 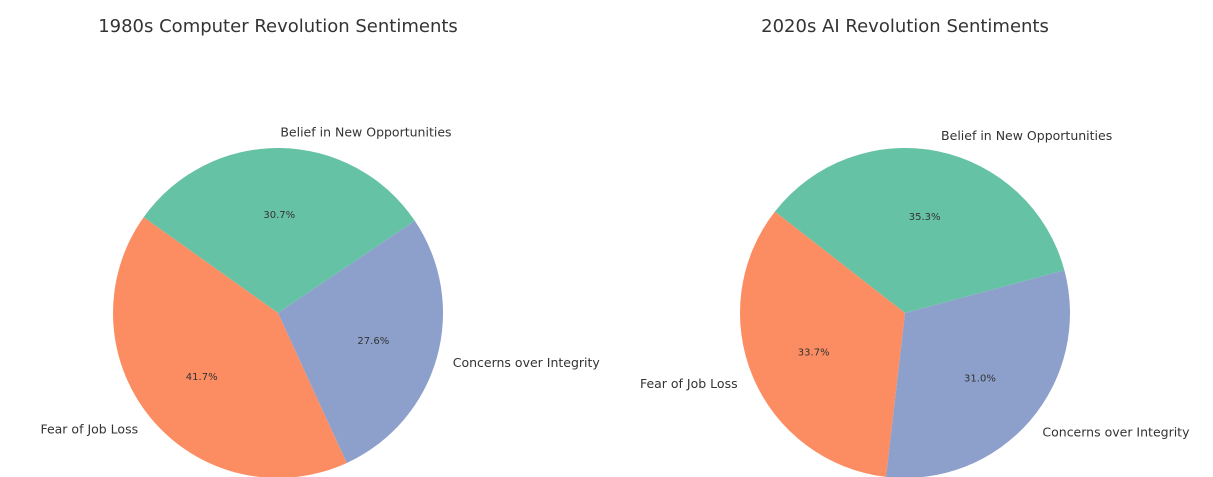 I want to click on slice-label-1980s-concerns-over-integrity: Concerns over Integrity, so click(x=527, y=362).